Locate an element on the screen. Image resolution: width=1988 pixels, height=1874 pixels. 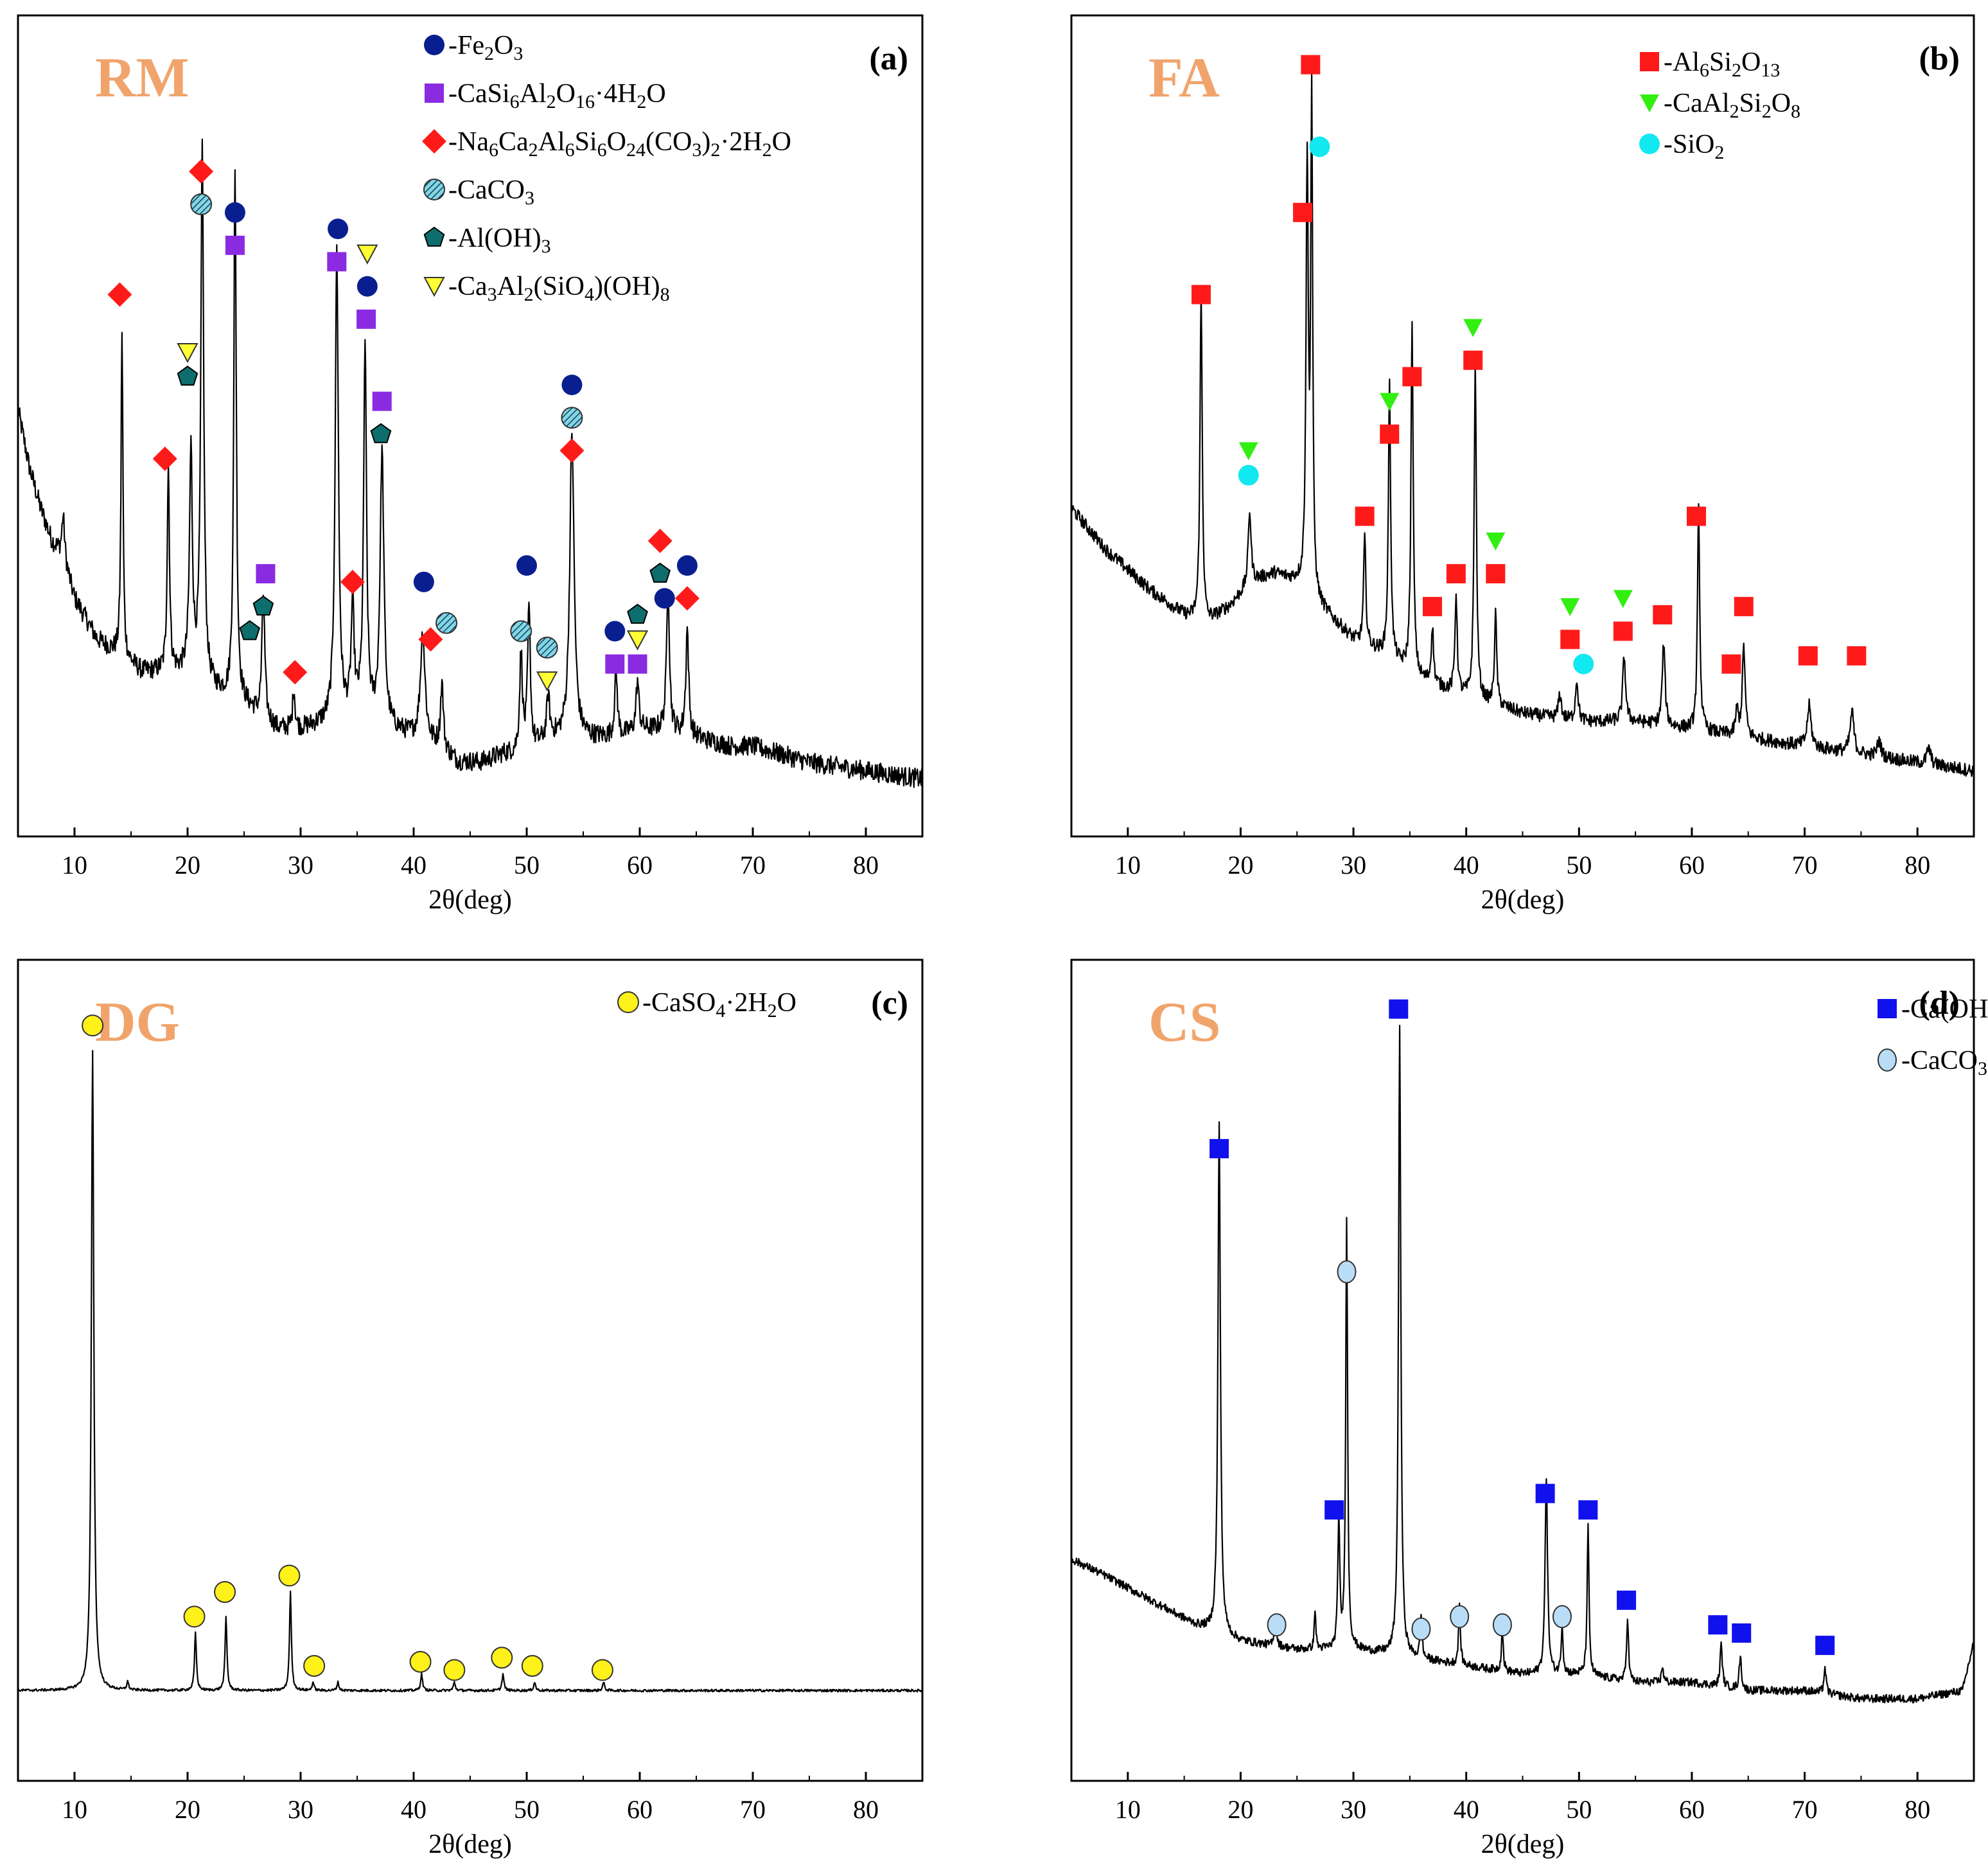
panel-letter: (d) is located at coordinates (1940, 1003).